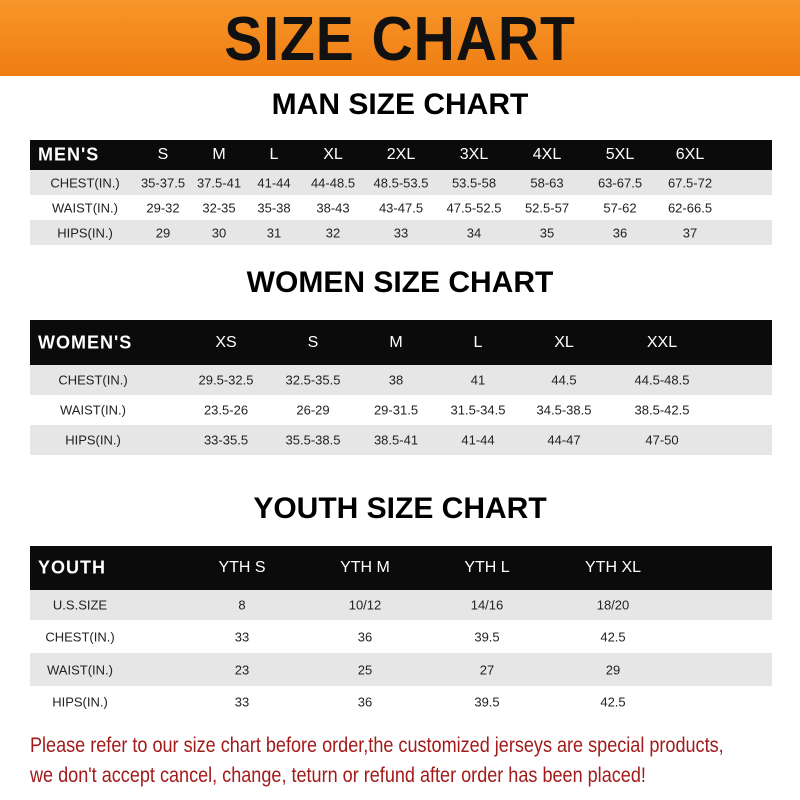 Image resolution: width=800 pixels, height=800 pixels. I want to click on size-header-cell: 2XL, so click(401, 154).